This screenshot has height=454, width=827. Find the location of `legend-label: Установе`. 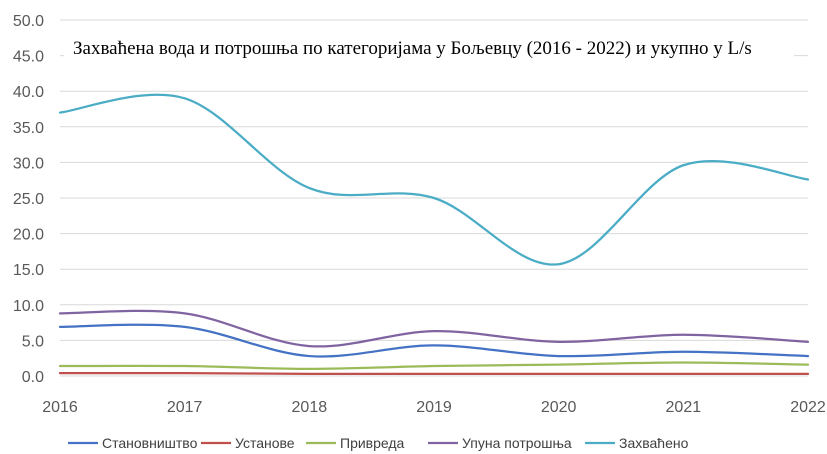

legend-label: Установе is located at coordinates (265, 443).